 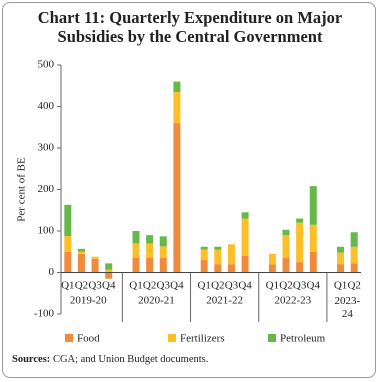 What do you see at coordinates (156, 301) in the screenshot?
I see `group-label: 2020-21` at bounding box center [156, 301].